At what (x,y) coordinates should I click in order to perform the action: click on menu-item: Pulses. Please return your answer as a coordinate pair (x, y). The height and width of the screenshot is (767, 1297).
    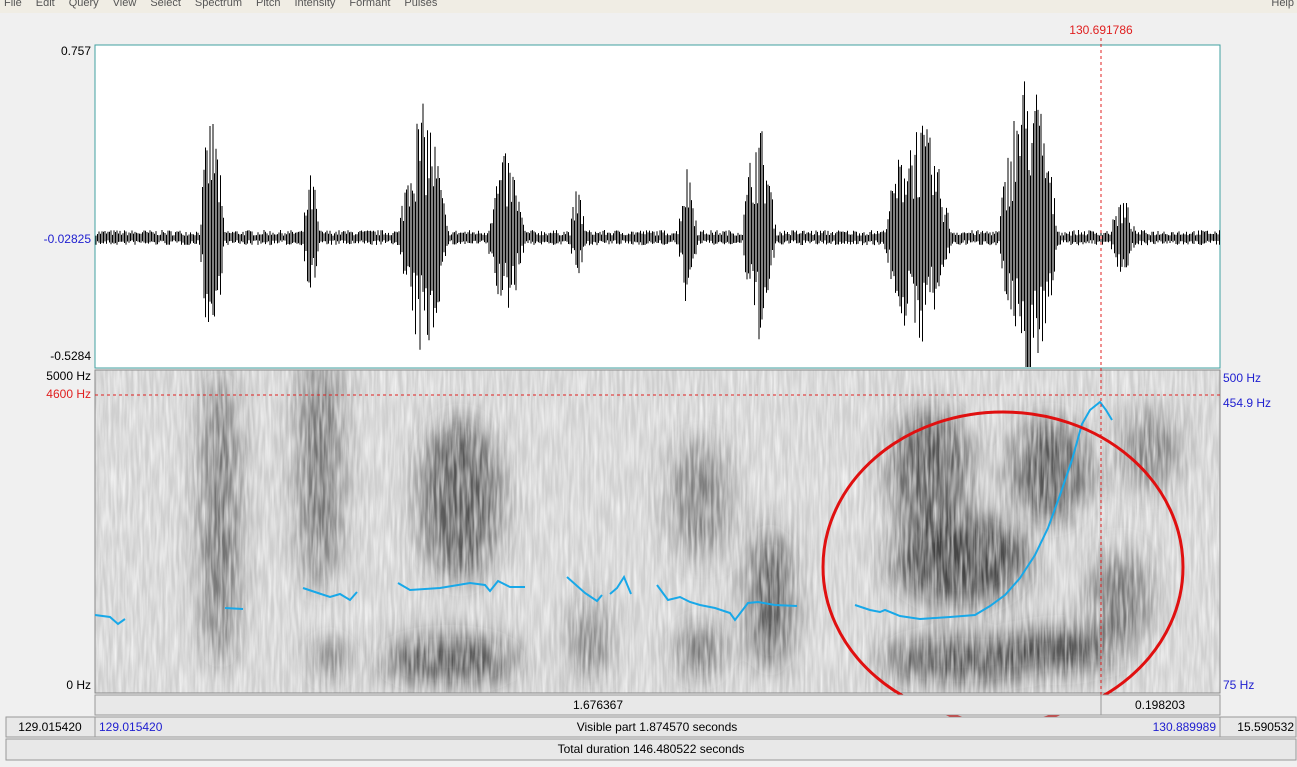
    Looking at the image, I should click on (421, 4).